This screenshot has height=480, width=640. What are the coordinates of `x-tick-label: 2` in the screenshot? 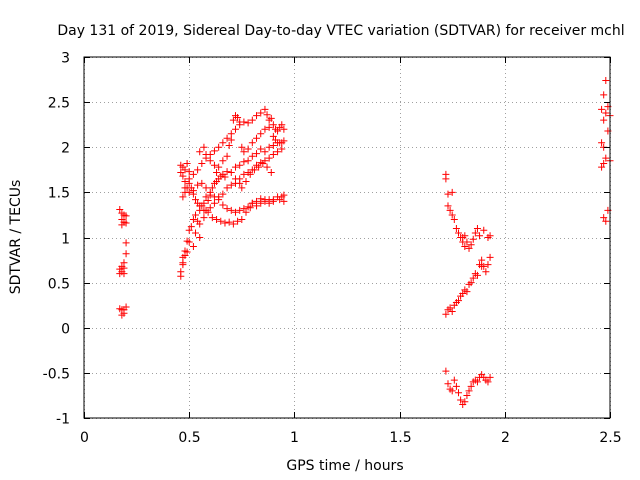 It's located at (505, 438).